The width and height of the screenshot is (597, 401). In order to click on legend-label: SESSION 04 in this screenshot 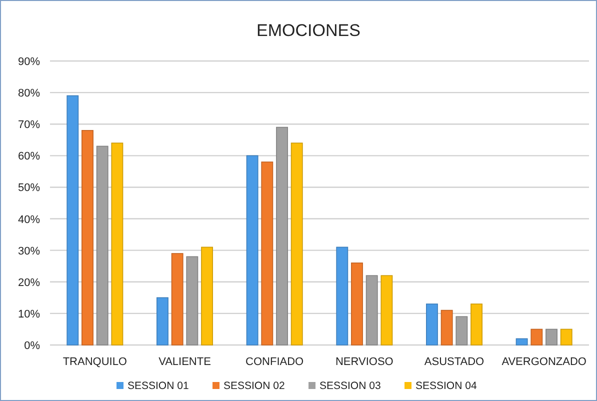, I will do `click(446, 386)`.